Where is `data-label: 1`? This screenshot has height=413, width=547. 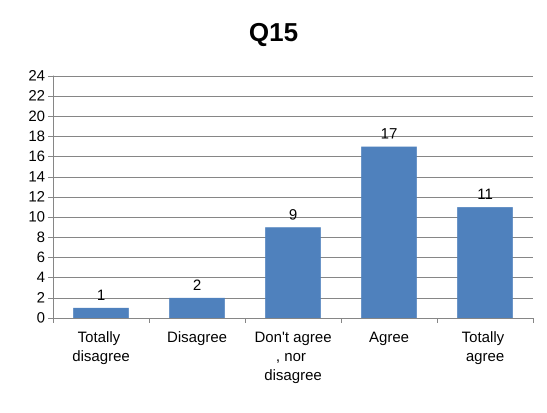 data-label: 1 is located at coordinates (101, 295).